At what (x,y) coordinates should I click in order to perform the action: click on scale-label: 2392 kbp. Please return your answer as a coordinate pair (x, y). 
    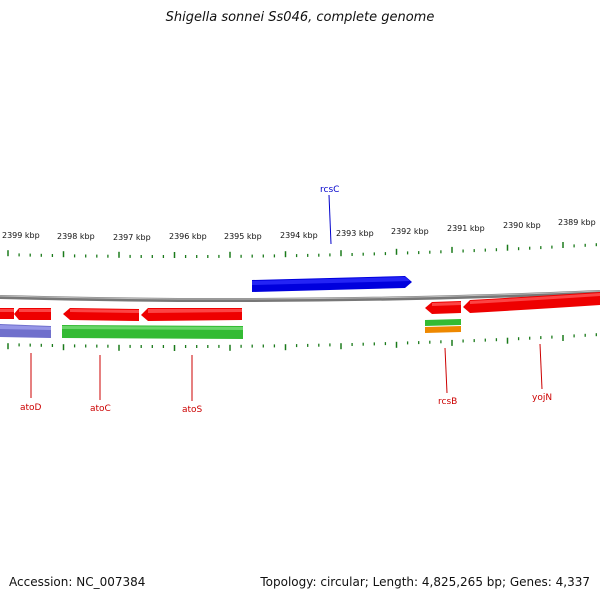
    Looking at the image, I should click on (410, 231).